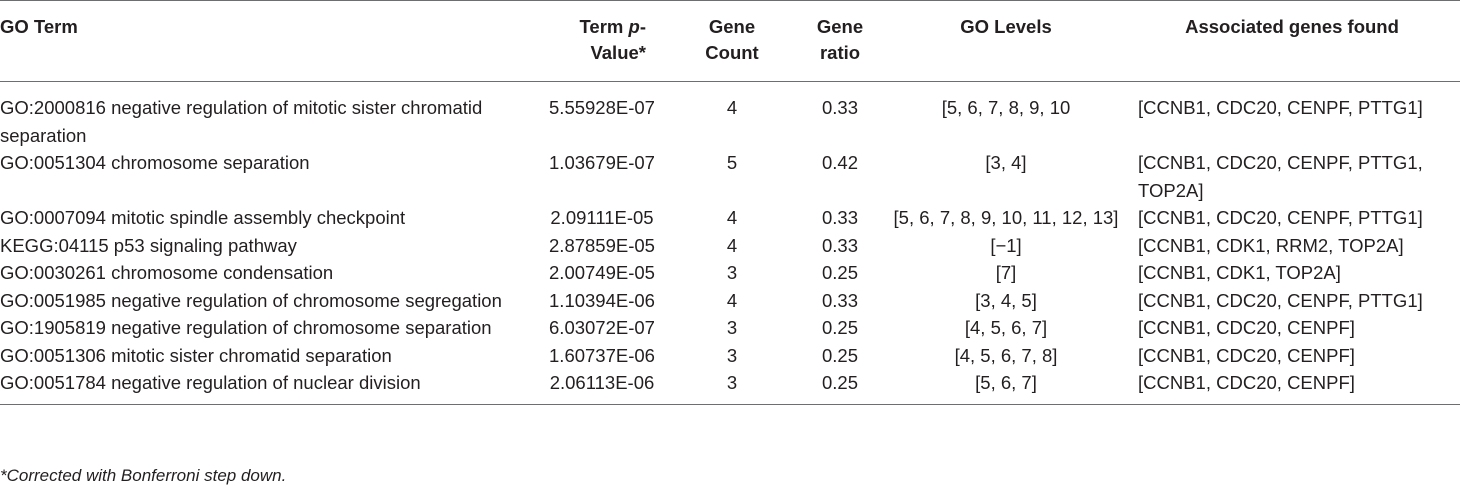 This screenshot has height=488, width=1460. I want to click on cell-term-pvalue: 1.60737E-06, so click(602, 355).